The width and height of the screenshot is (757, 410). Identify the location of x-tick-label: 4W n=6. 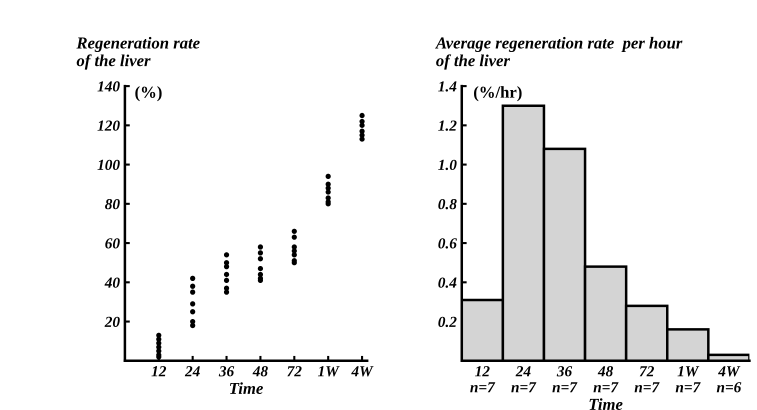
(729, 379).